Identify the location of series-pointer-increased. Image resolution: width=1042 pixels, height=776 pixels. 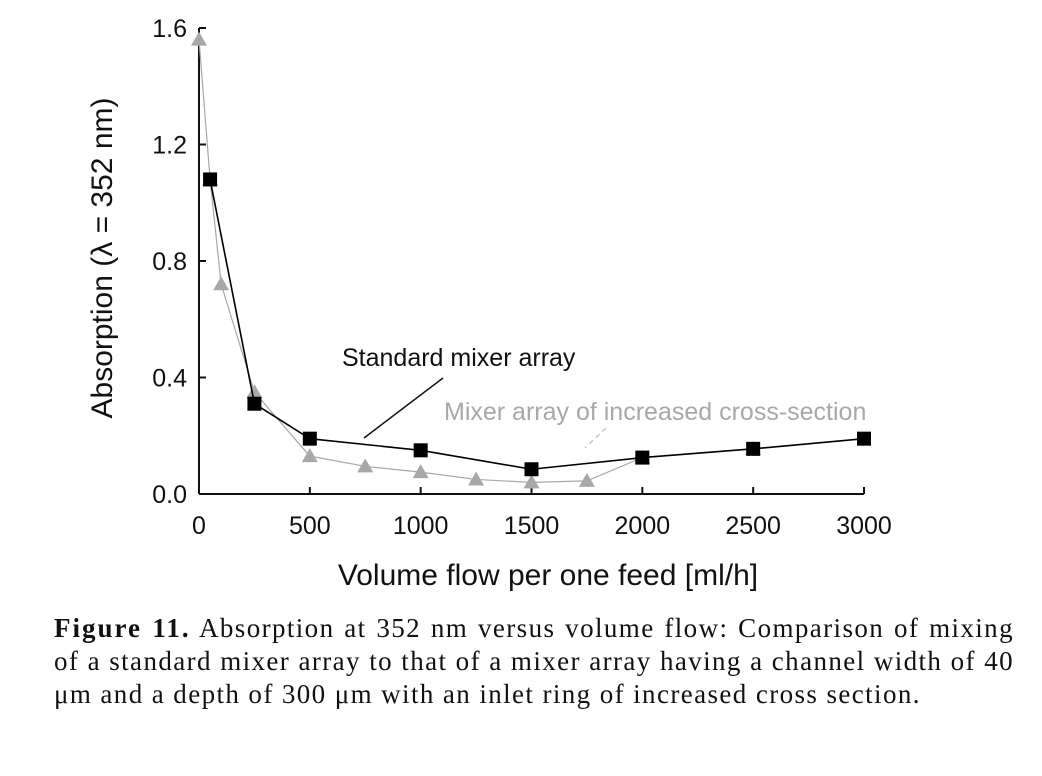
(595, 438).